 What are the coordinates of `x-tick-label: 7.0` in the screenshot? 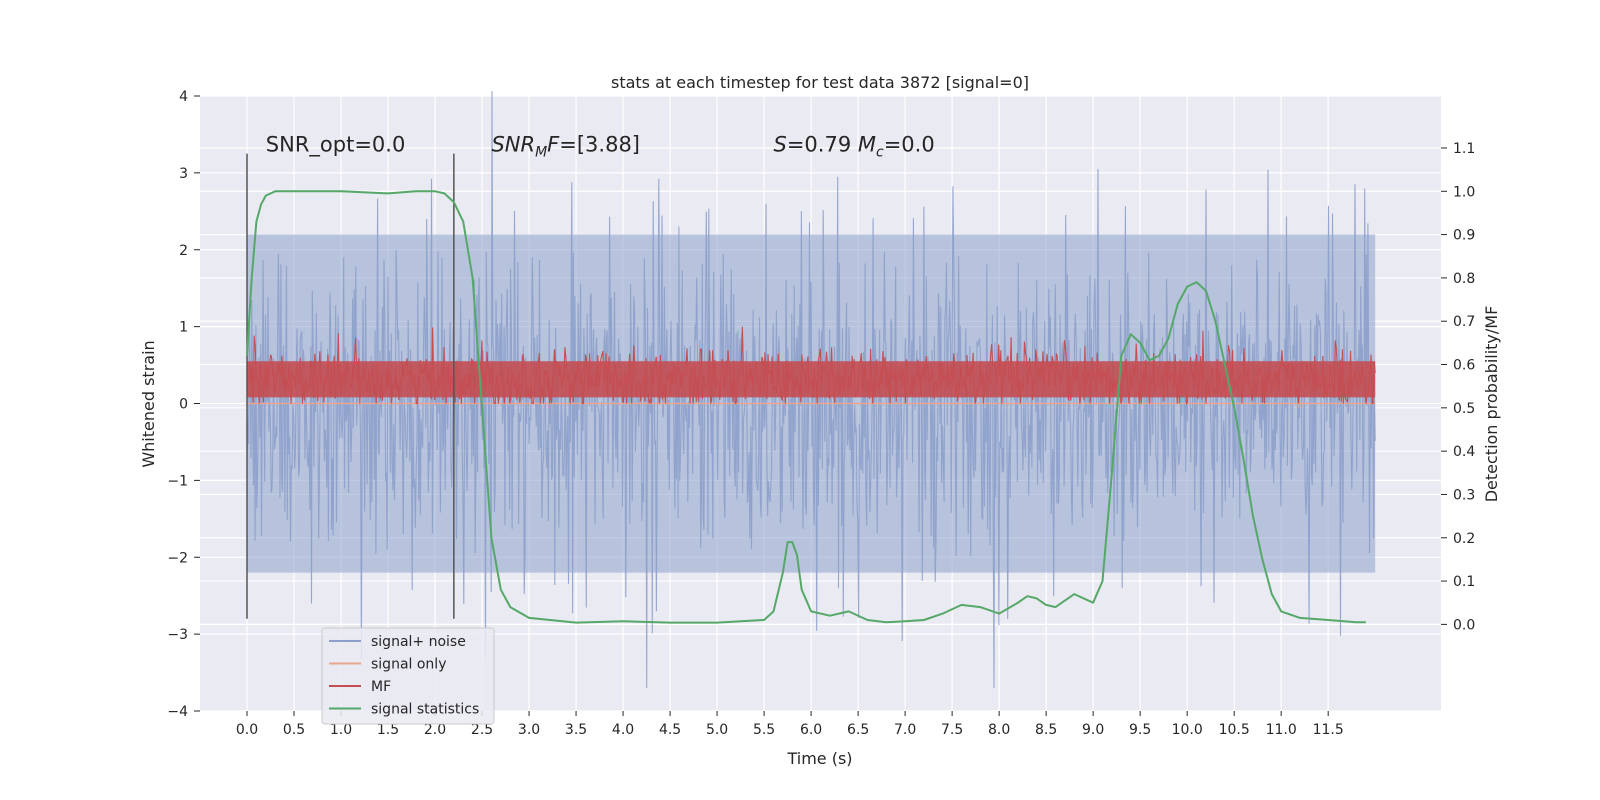 It's located at (905, 730).